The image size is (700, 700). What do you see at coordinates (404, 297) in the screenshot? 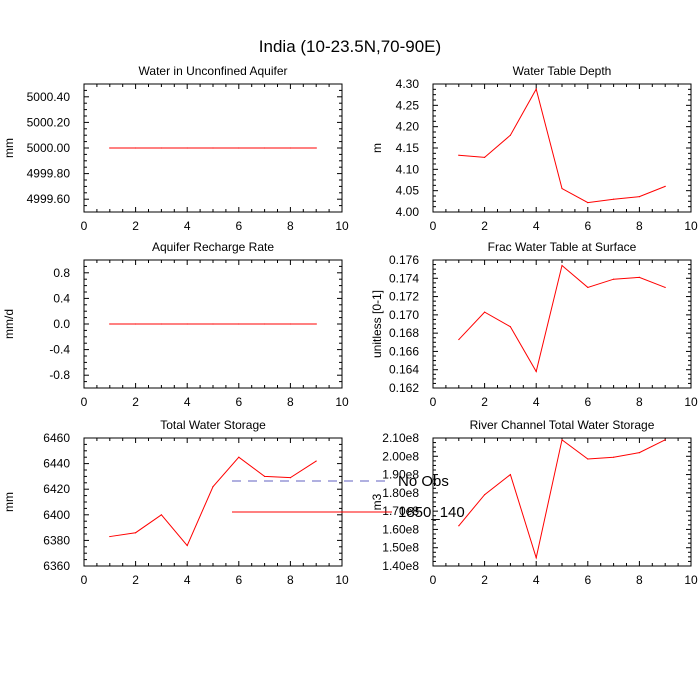
I see `y-tick-label: 0.172` at bounding box center [404, 297].